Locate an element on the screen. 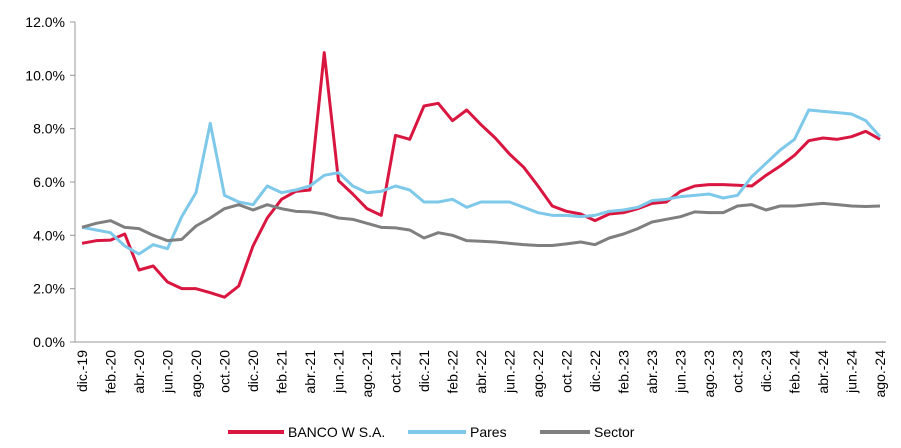 The width and height of the screenshot is (901, 448). y-tick-label: 4.0% is located at coordinates (49, 235).